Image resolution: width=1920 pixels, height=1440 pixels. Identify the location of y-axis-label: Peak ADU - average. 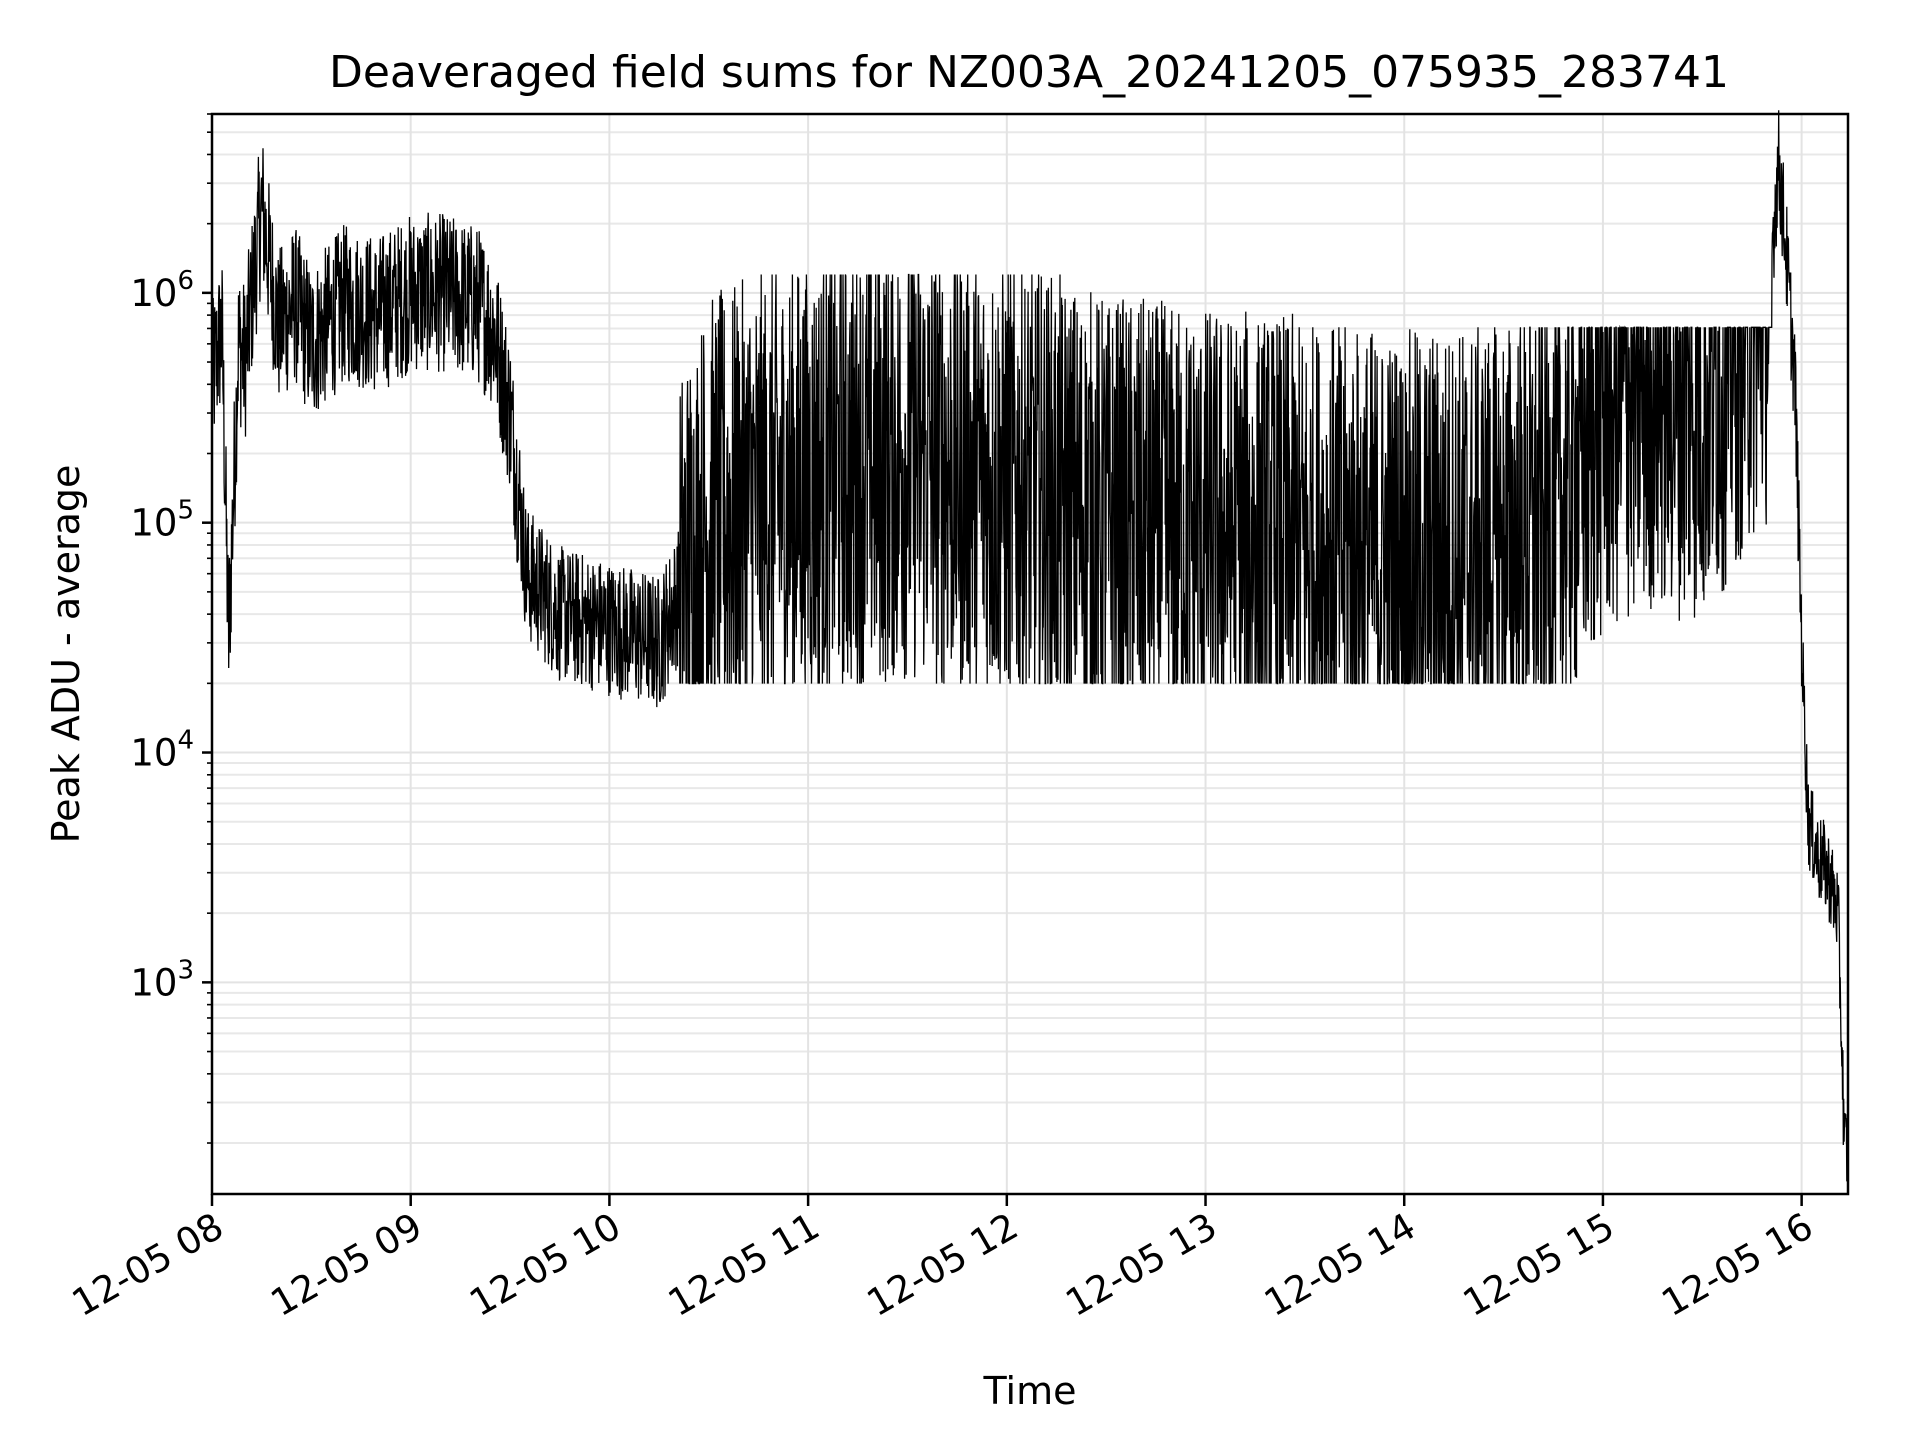
(66, 654).